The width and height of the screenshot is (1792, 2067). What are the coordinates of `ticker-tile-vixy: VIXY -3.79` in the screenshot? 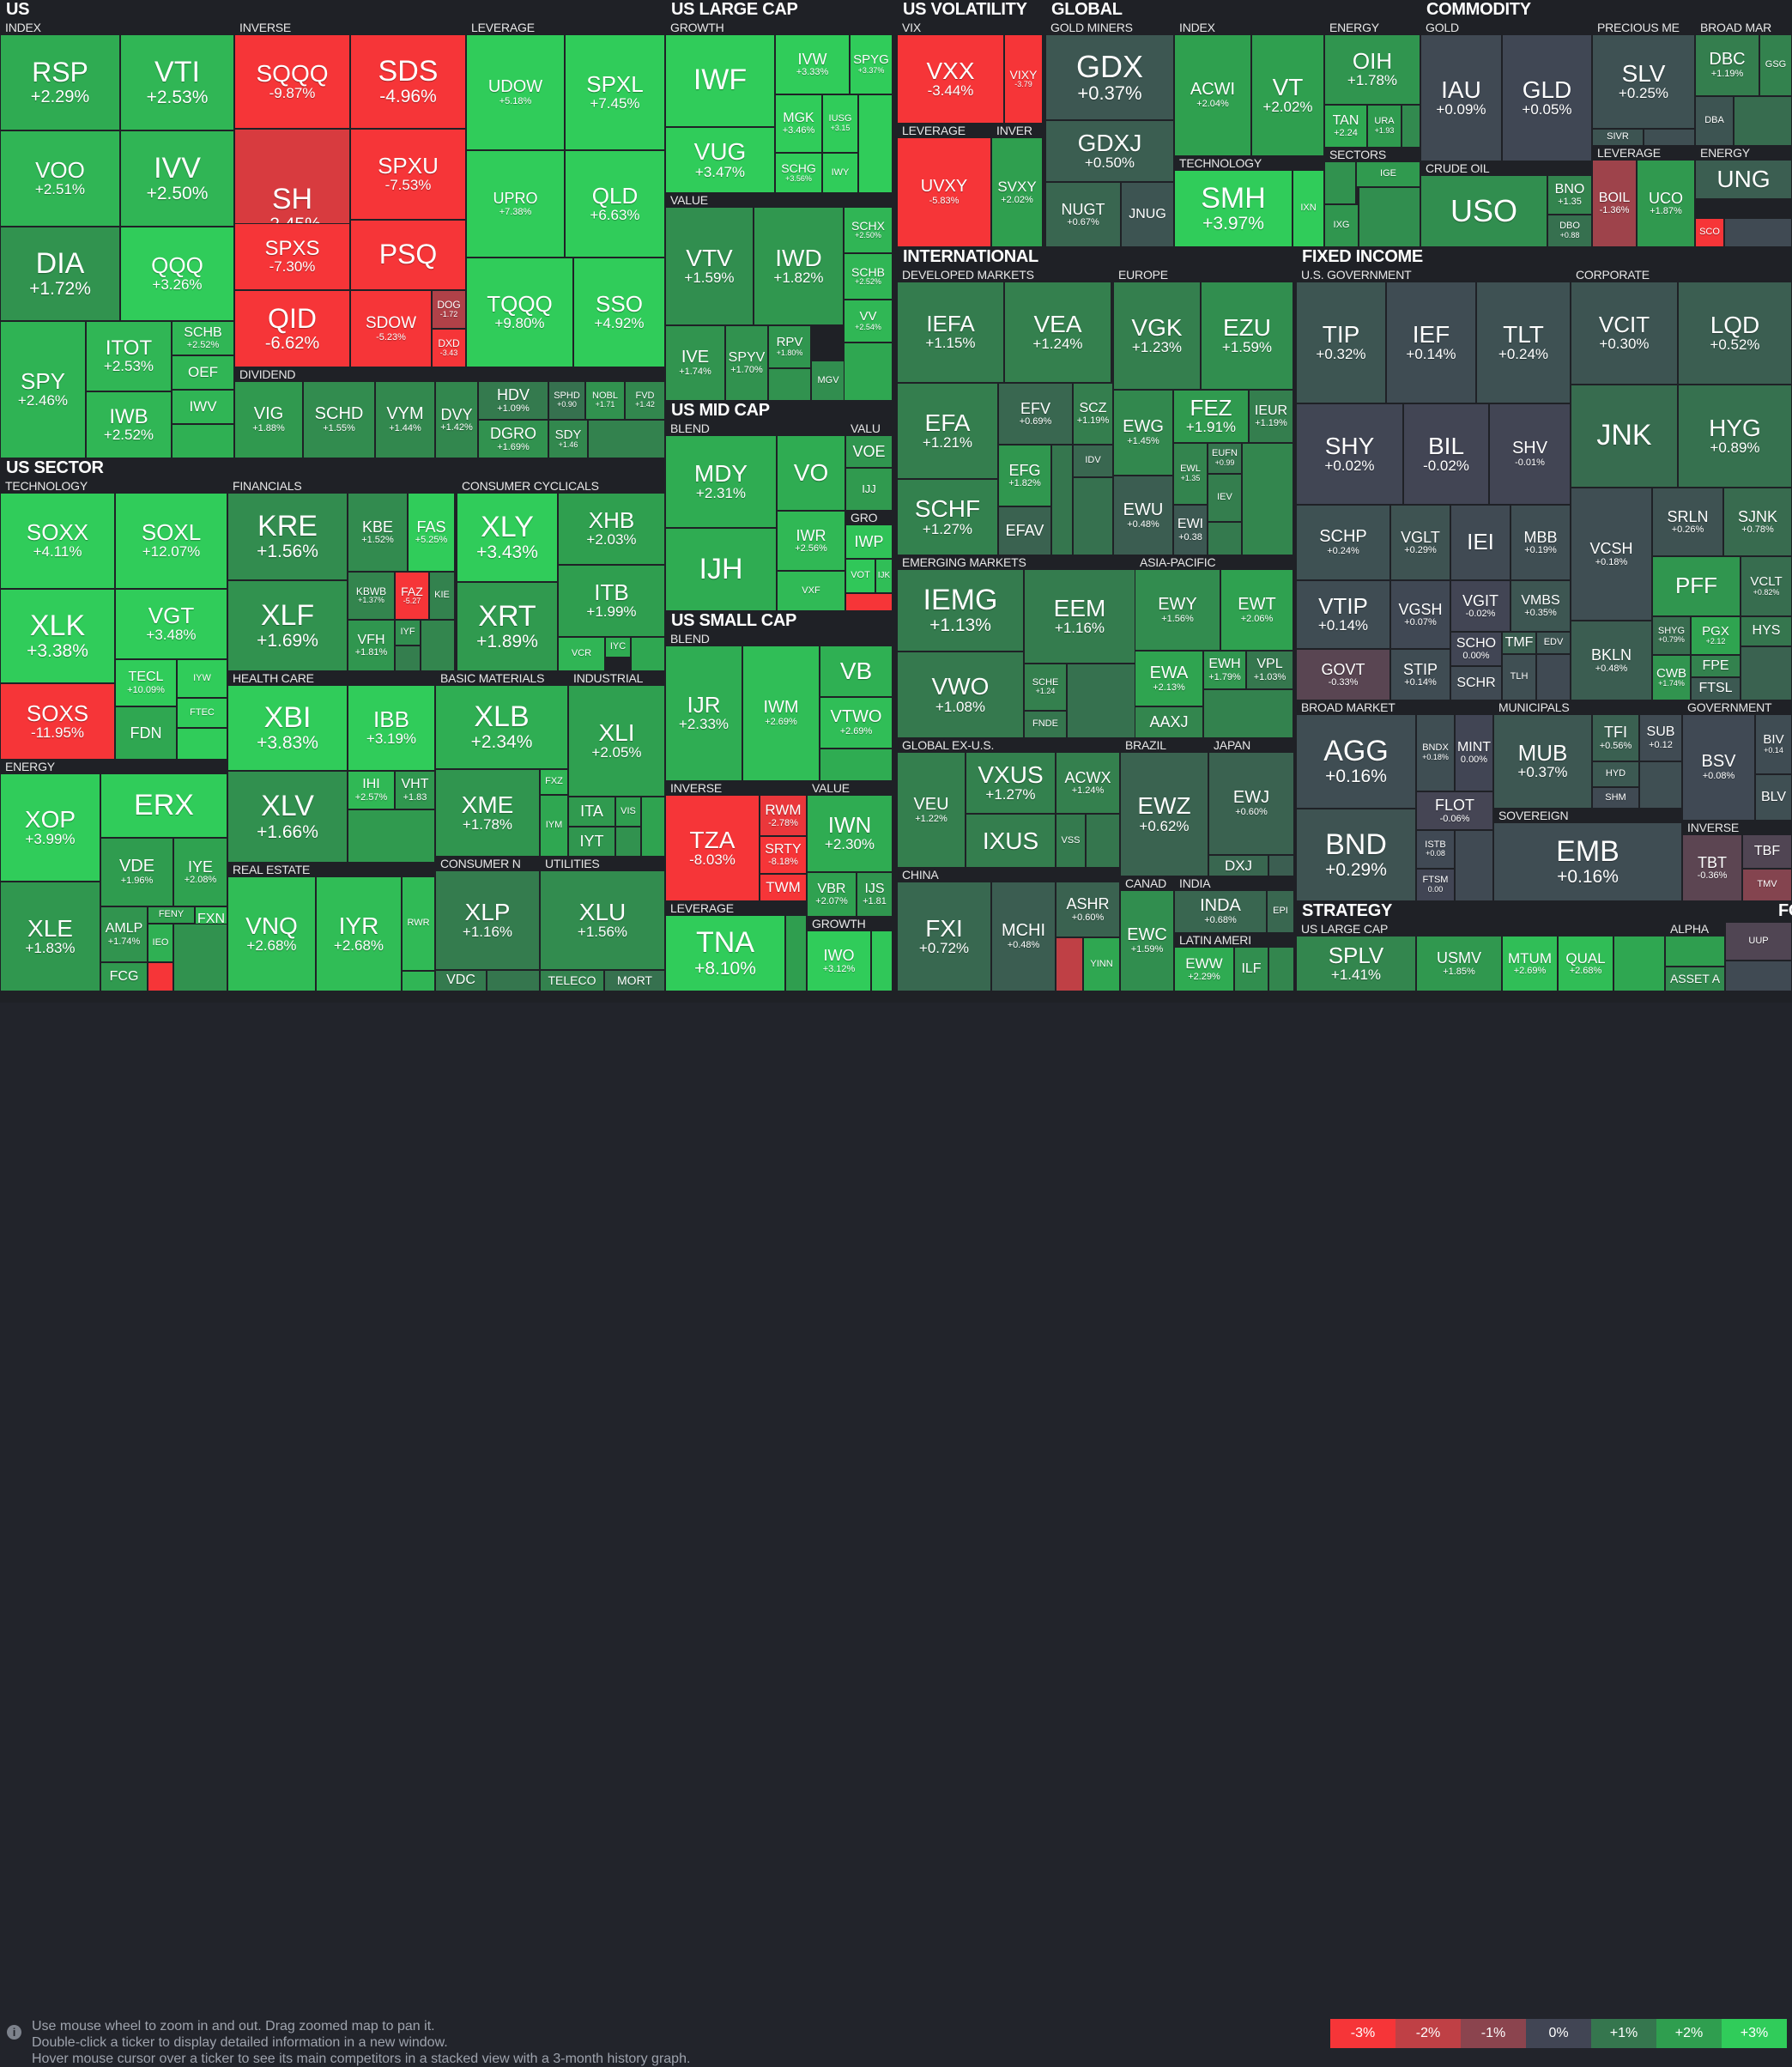 It's located at (1024, 79).